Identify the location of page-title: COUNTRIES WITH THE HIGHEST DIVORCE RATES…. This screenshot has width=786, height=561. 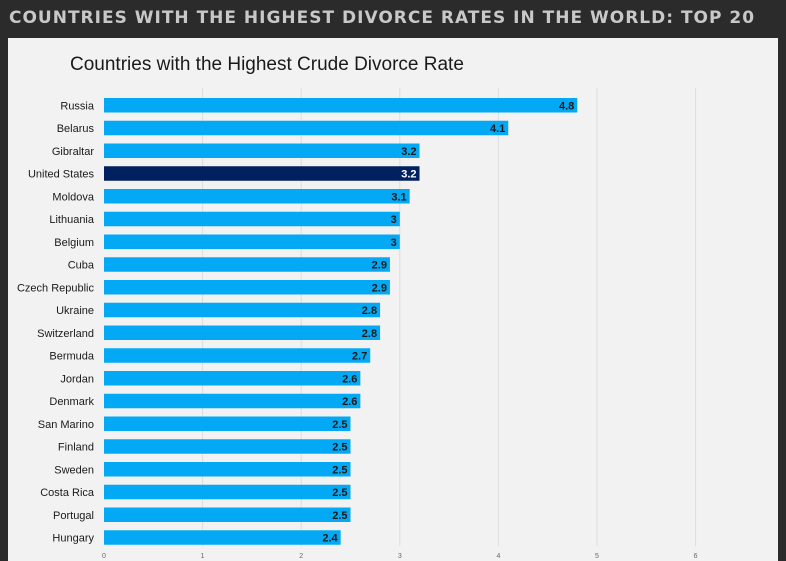
(382, 18).